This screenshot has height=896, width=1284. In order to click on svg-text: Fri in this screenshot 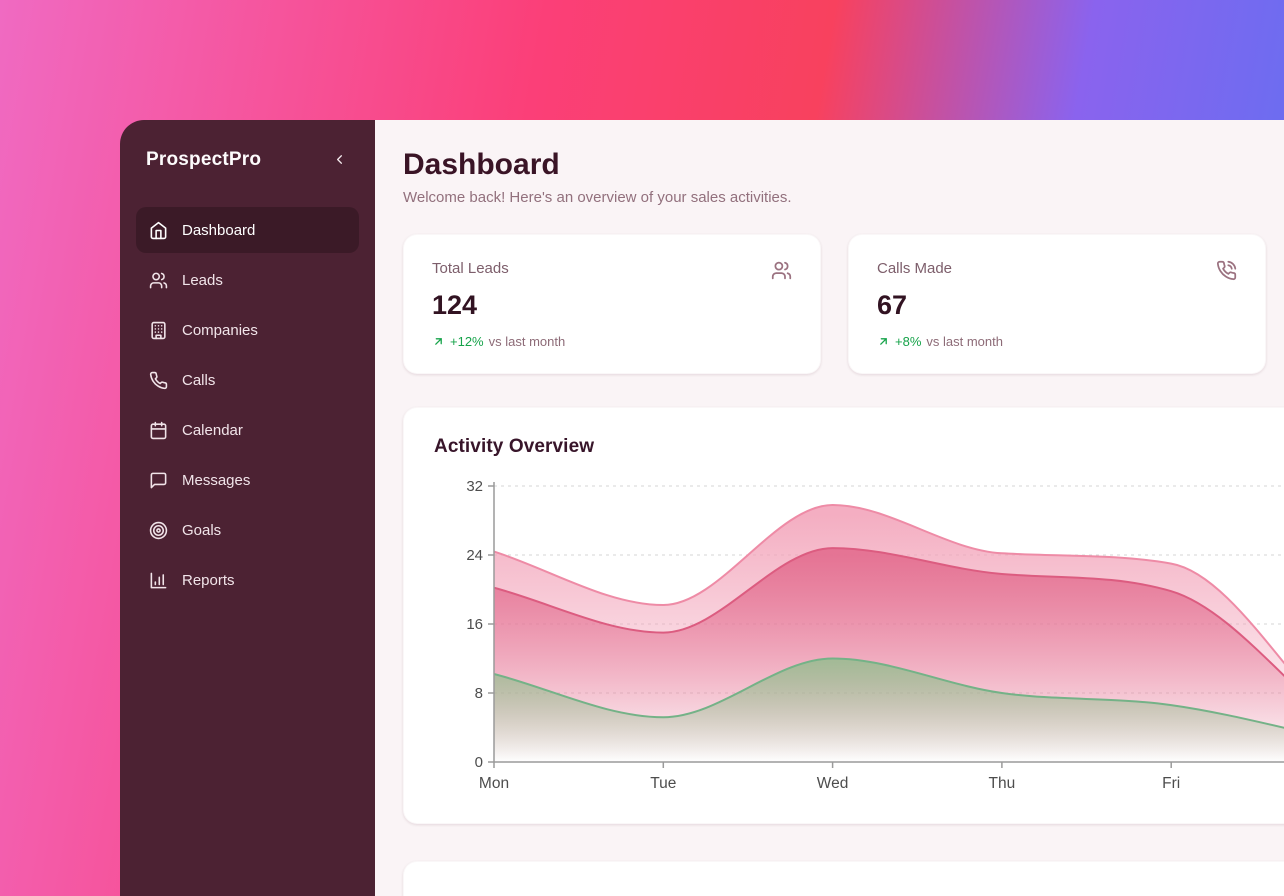, I will do `click(1171, 783)`.